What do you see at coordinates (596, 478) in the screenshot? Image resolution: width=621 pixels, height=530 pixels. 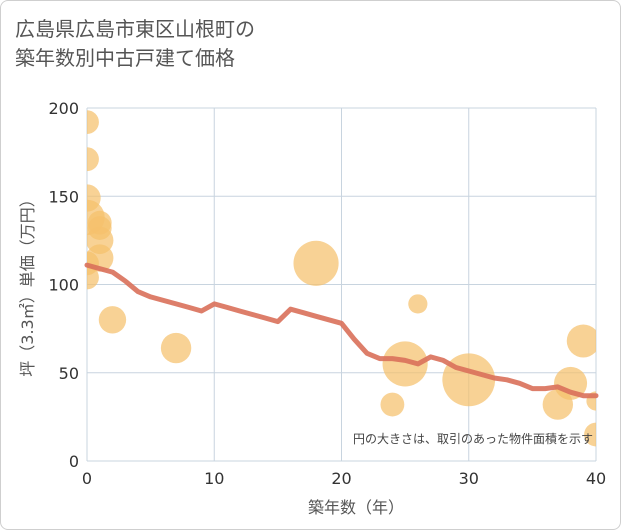 I see `x-tick-label: 40` at bounding box center [596, 478].